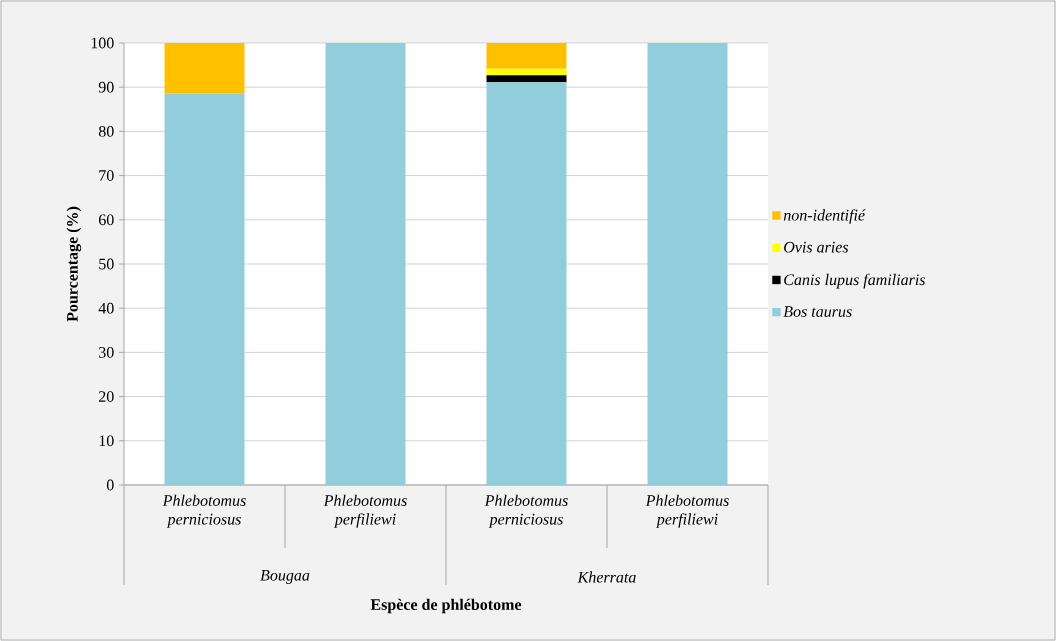  I want to click on text: Kherrata, so click(606, 577).